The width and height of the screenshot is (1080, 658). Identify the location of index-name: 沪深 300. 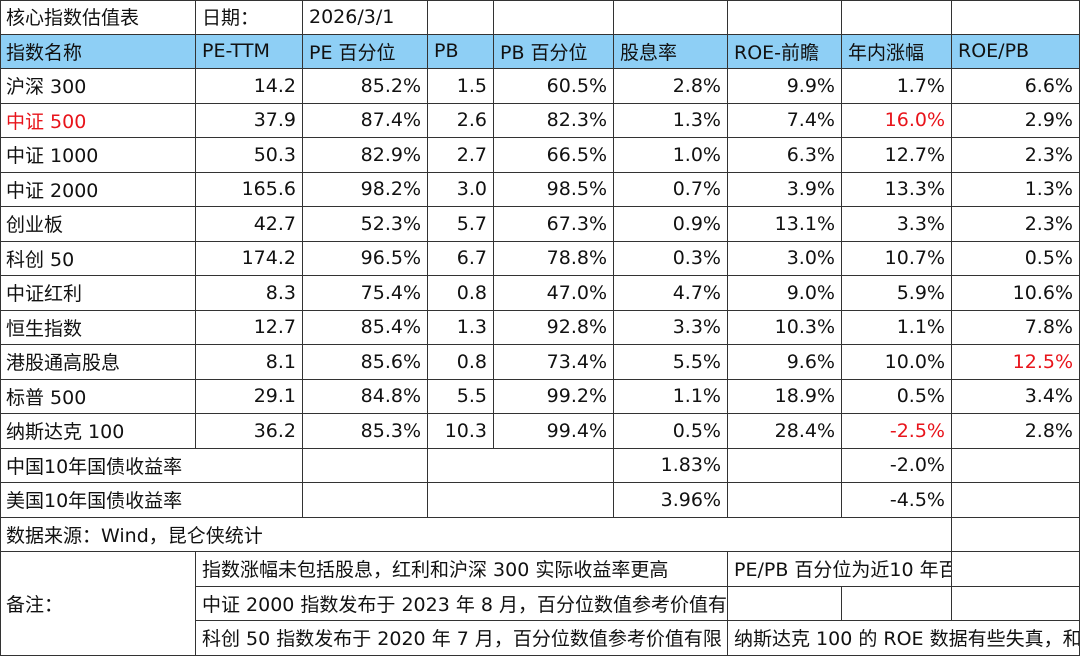
(98, 86).